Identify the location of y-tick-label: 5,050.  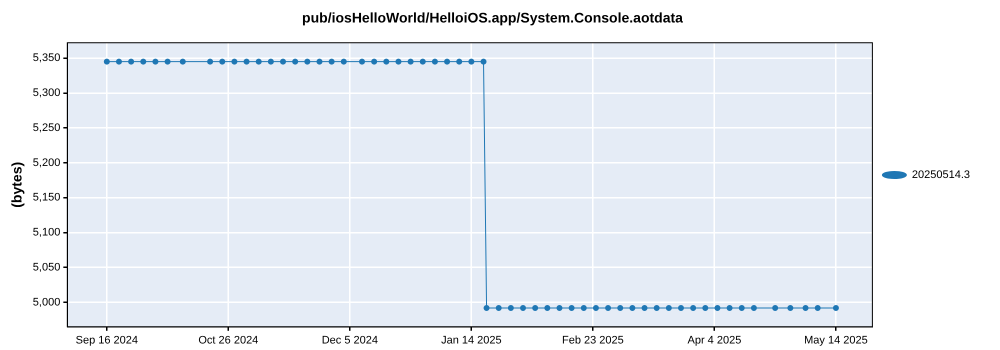
(46, 268).